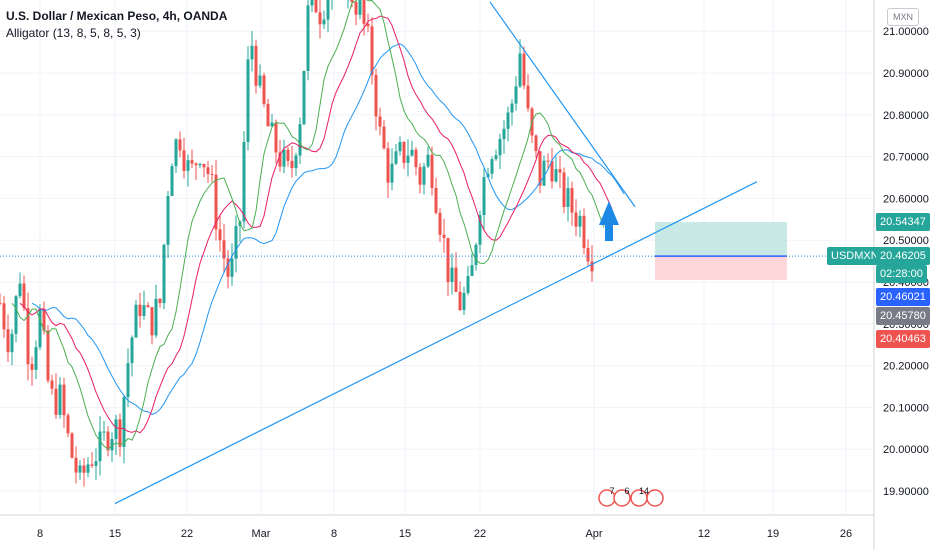  Describe the element at coordinates (906, 32) in the screenshot. I see `y-tick-label: 21.00000` at that location.